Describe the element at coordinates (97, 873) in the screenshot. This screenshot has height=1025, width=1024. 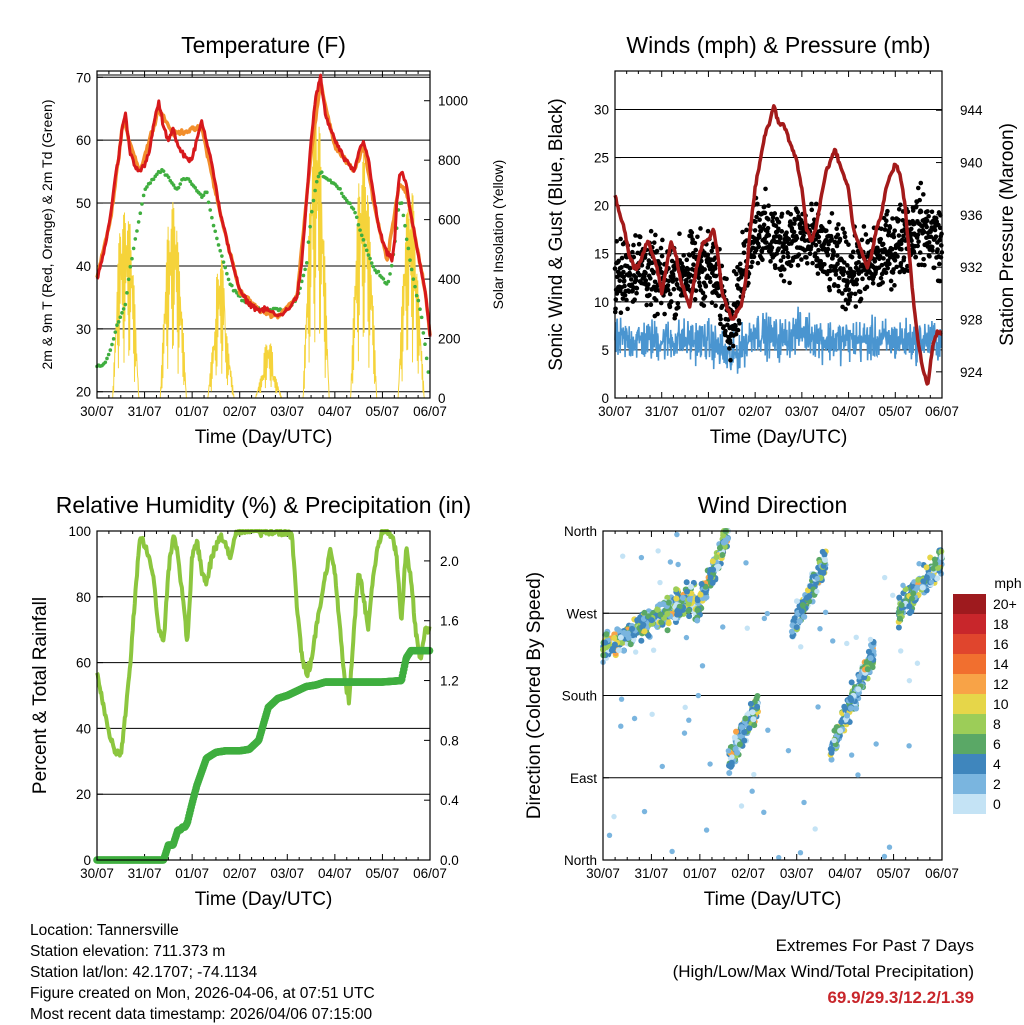
I see `humidity-xtick-label: 30/07` at that location.